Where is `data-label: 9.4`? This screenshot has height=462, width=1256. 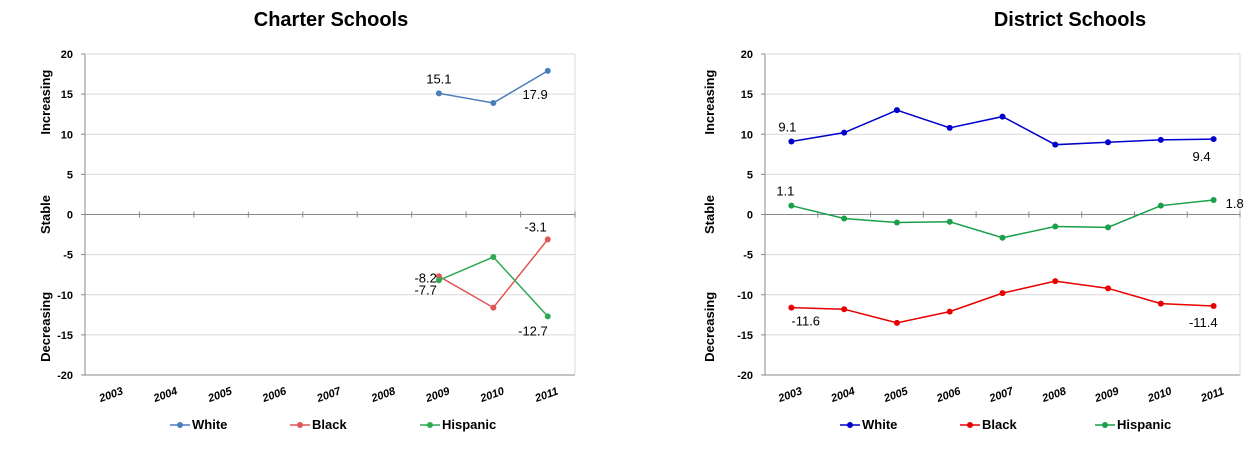 data-label: 9.4 is located at coordinates (1202, 156).